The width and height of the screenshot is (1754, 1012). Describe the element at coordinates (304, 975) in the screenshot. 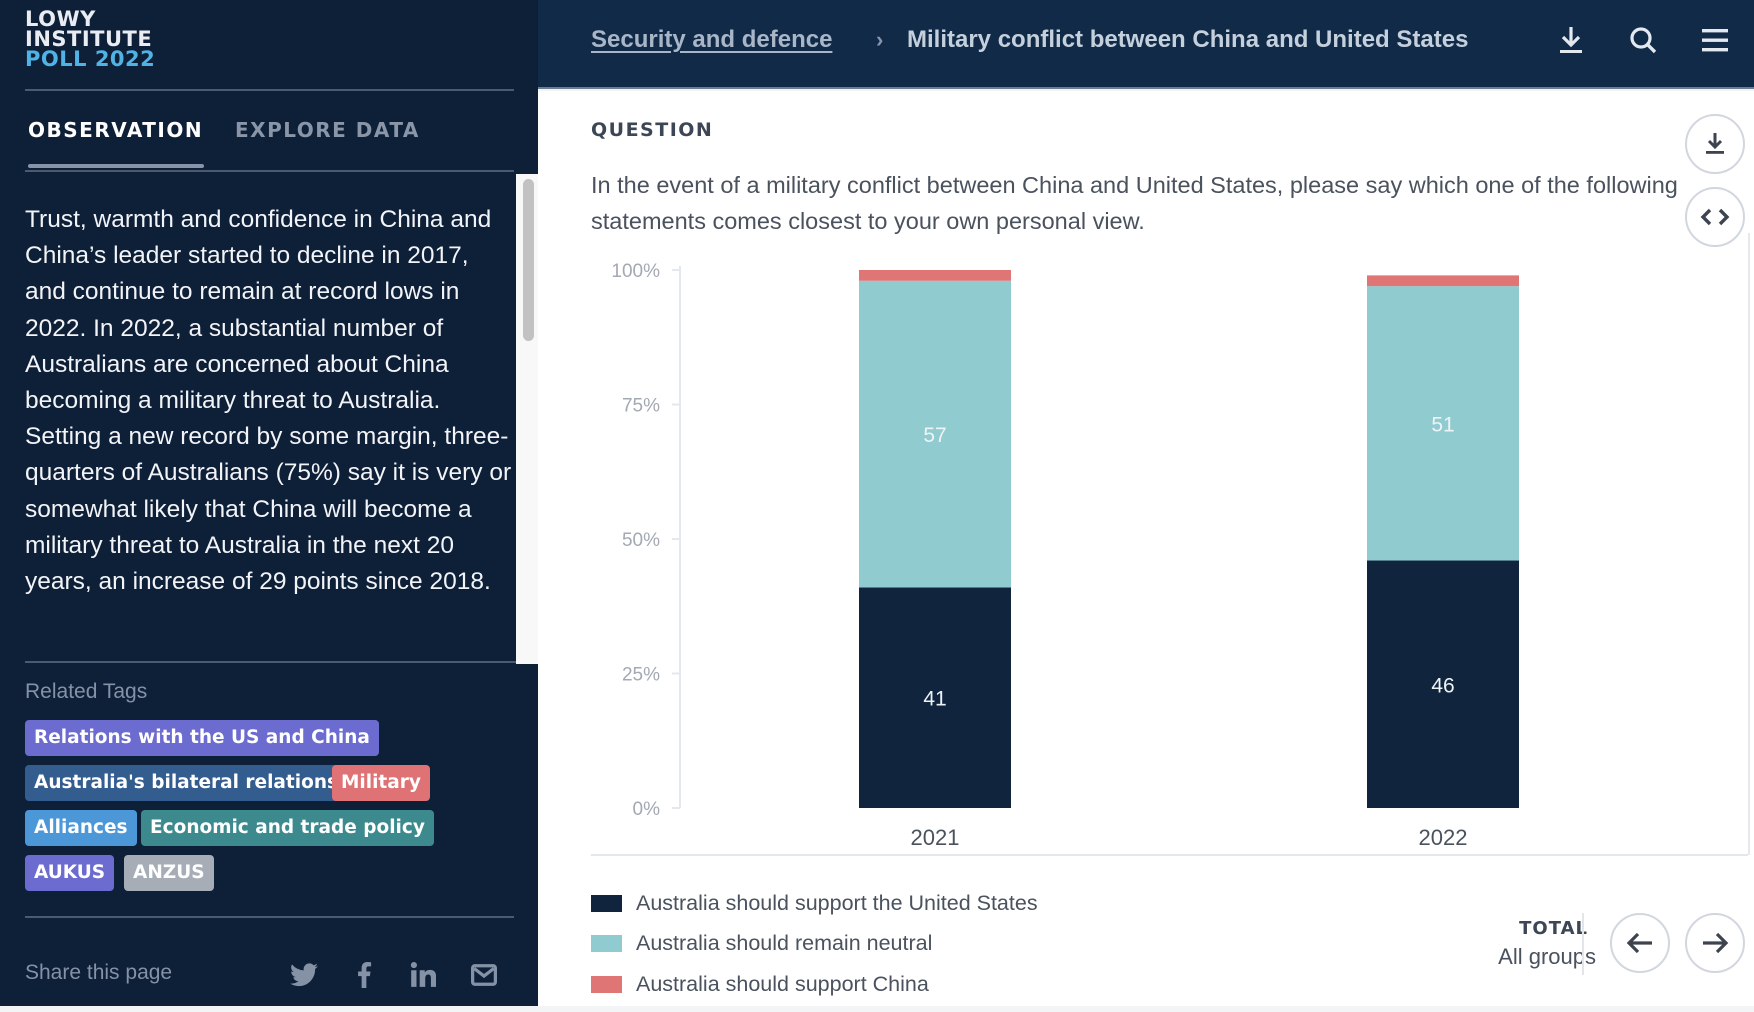

I see `twitter-icon` at that location.